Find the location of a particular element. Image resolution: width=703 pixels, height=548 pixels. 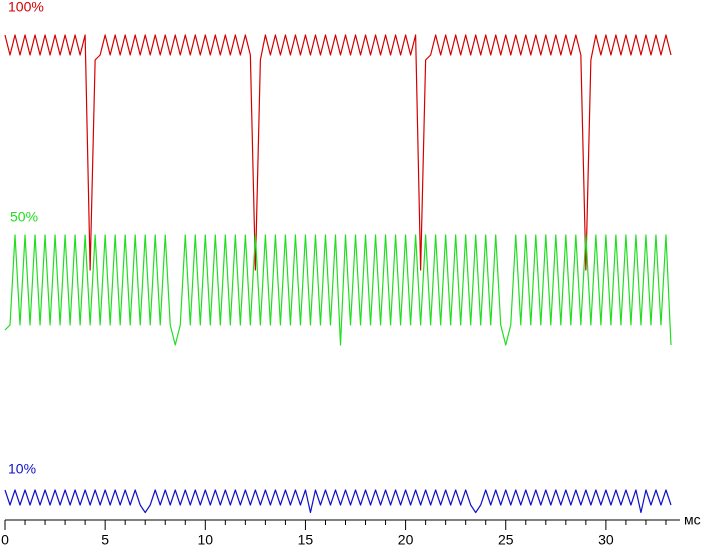

series-label: 10% is located at coordinates (22, 469).